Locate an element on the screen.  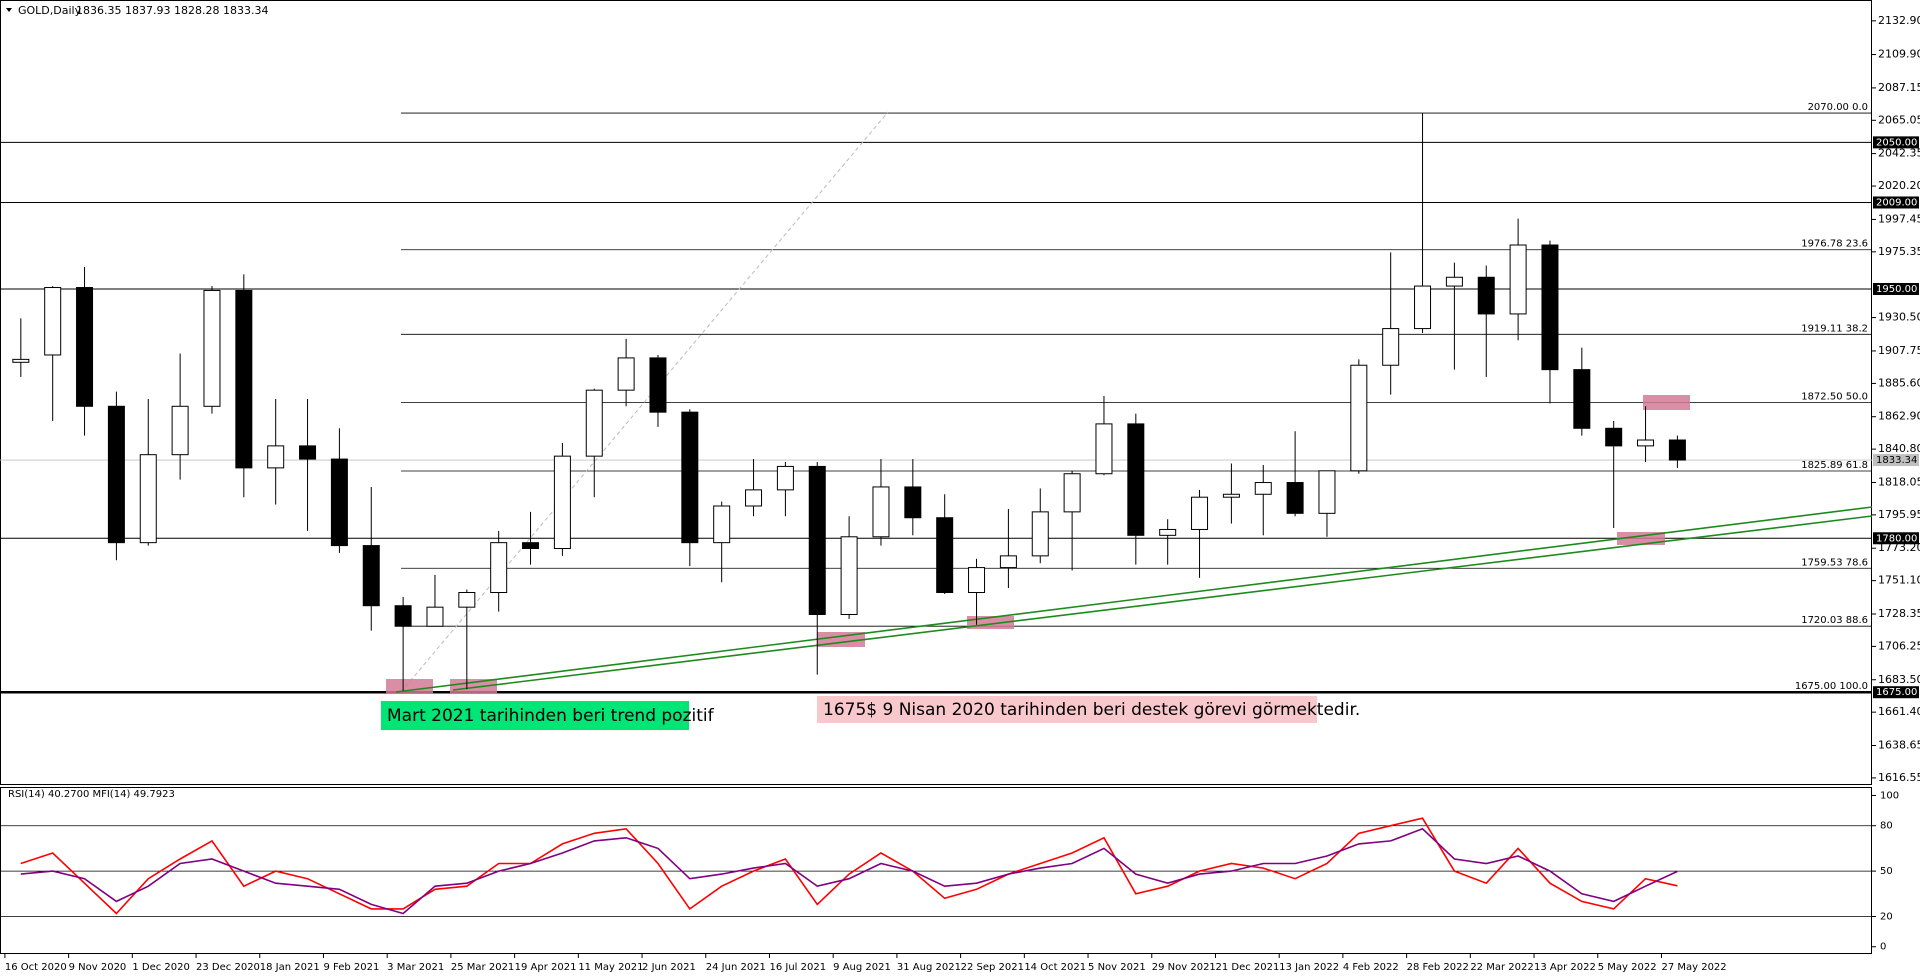
last-price-box is located at coordinates (1896, 460).